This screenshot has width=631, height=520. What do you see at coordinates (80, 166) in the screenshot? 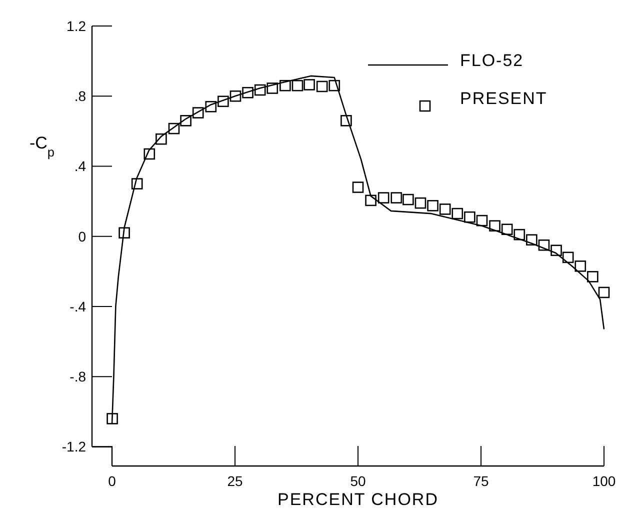
I see `y-tick-label: .4` at bounding box center [80, 166].